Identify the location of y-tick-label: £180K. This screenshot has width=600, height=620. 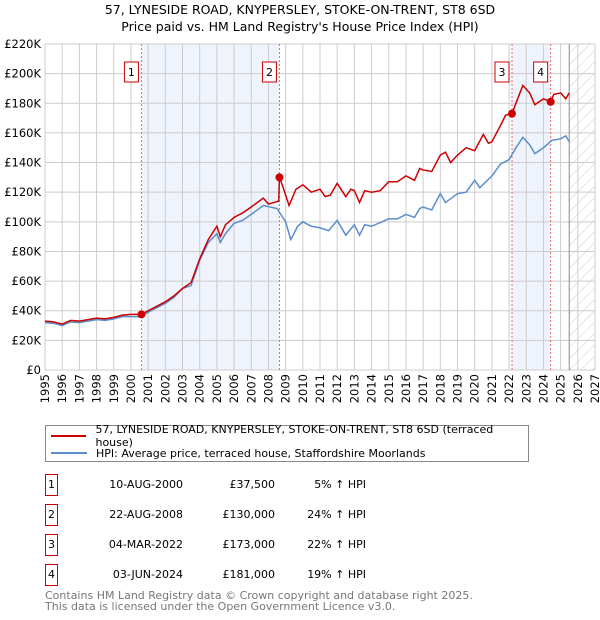
(22, 103).